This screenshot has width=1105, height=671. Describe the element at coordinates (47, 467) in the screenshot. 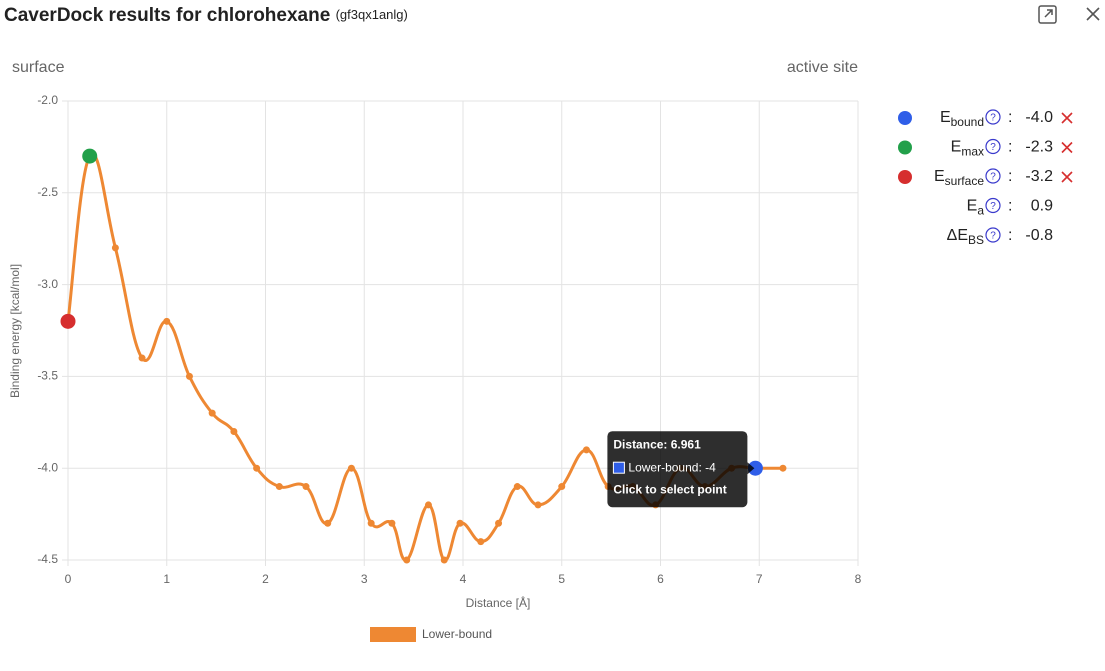

I see `y-tick-label: -4.0` at that location.